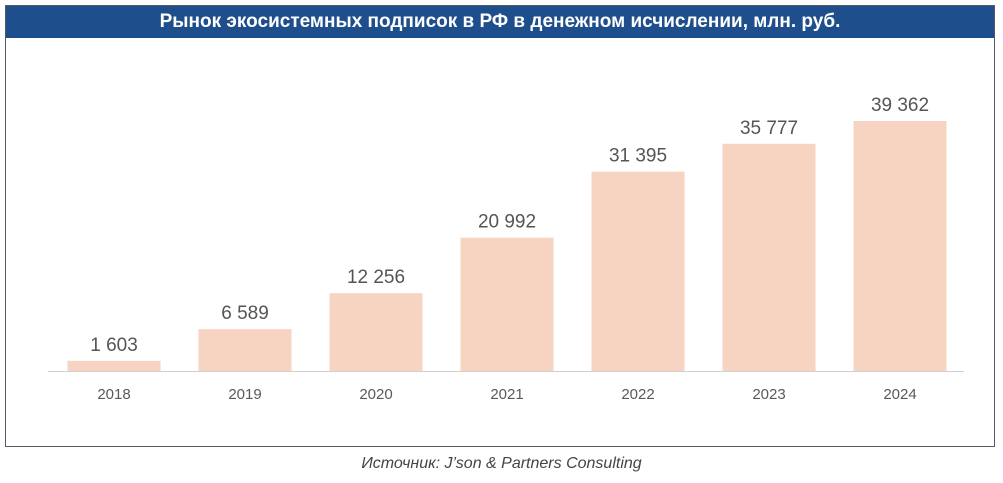  I want to click on bar-2020, so click(376, 332).